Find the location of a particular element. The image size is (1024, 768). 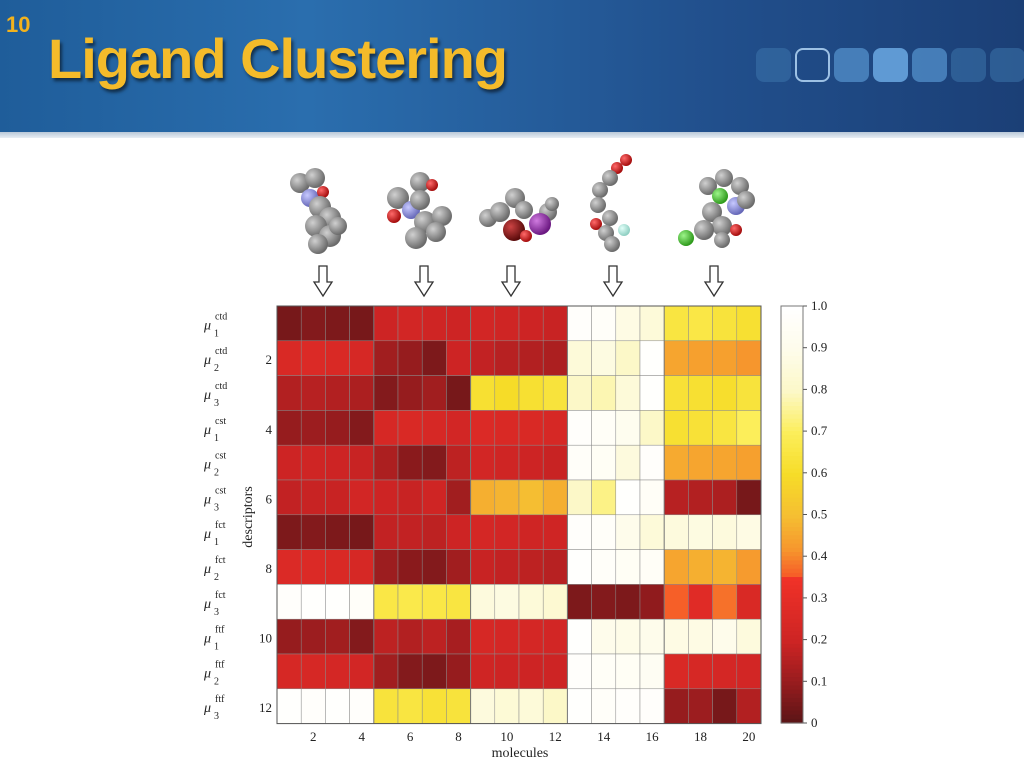

colorbar-tick-label: 0.4 is located at coordinates (819, 555).